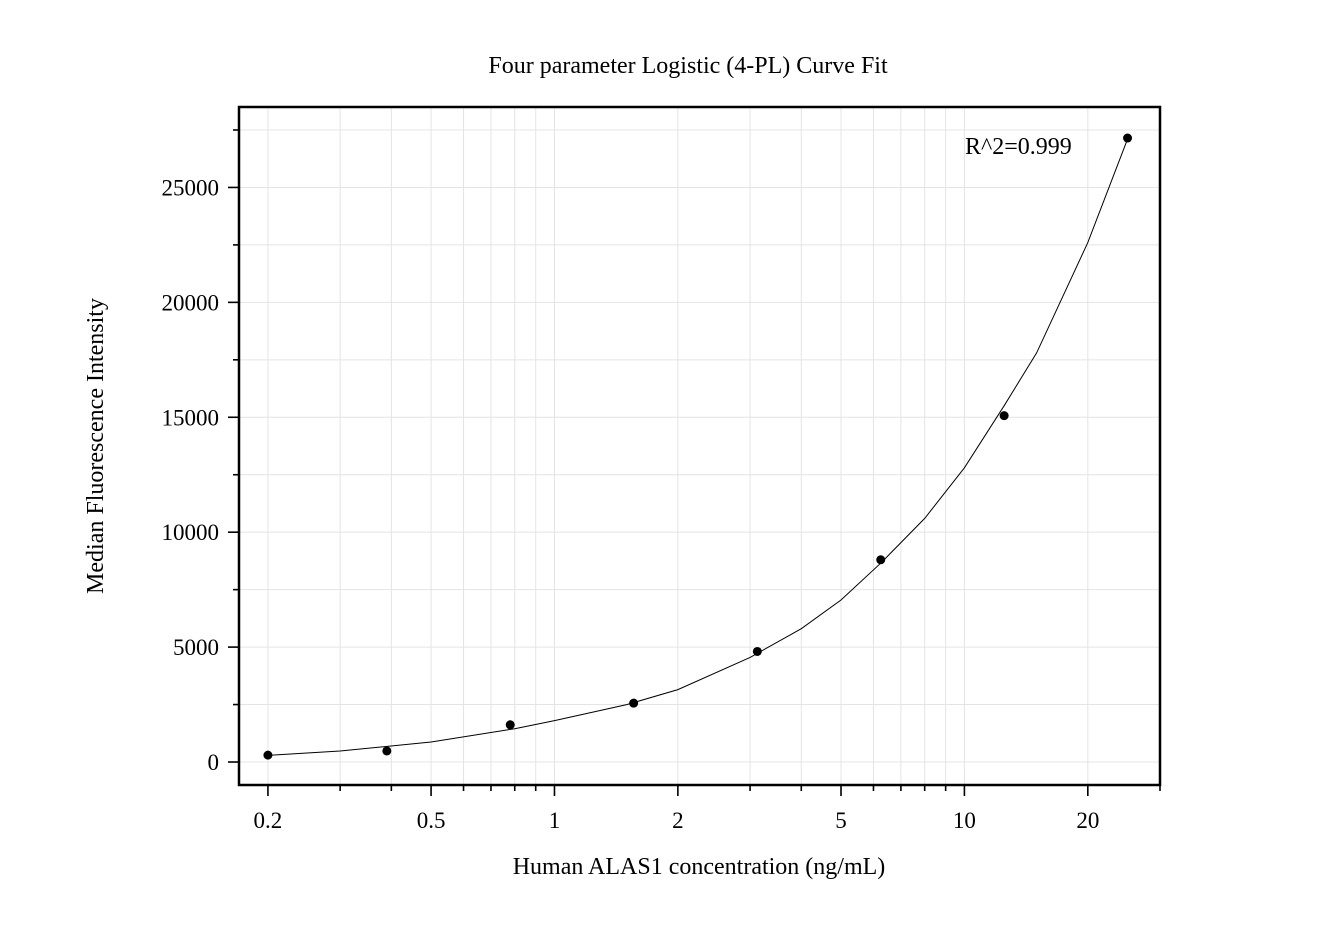 The height and width of the screenshot is (940, 1339). Describe the element at coordinates (96, 446) in the screenshot. I see `y-axis-label: Median Fluorescence Intensity` at that location.